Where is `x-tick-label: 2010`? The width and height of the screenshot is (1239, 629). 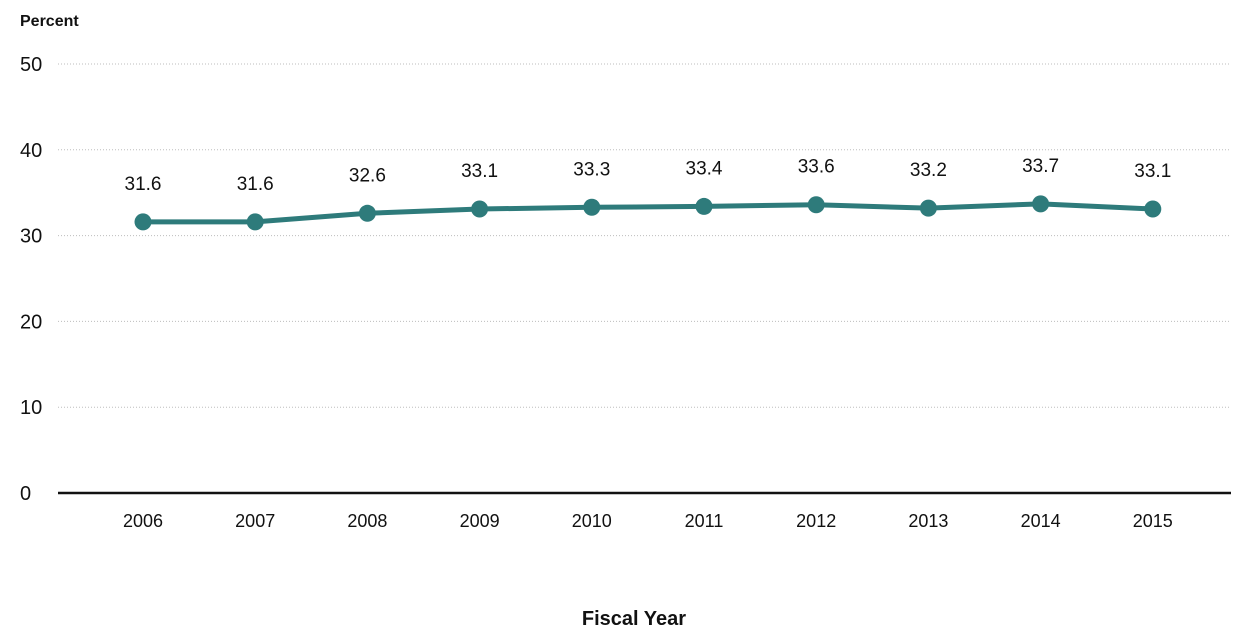
x-tick-label: 2010 is located at coordinates (592, 521).